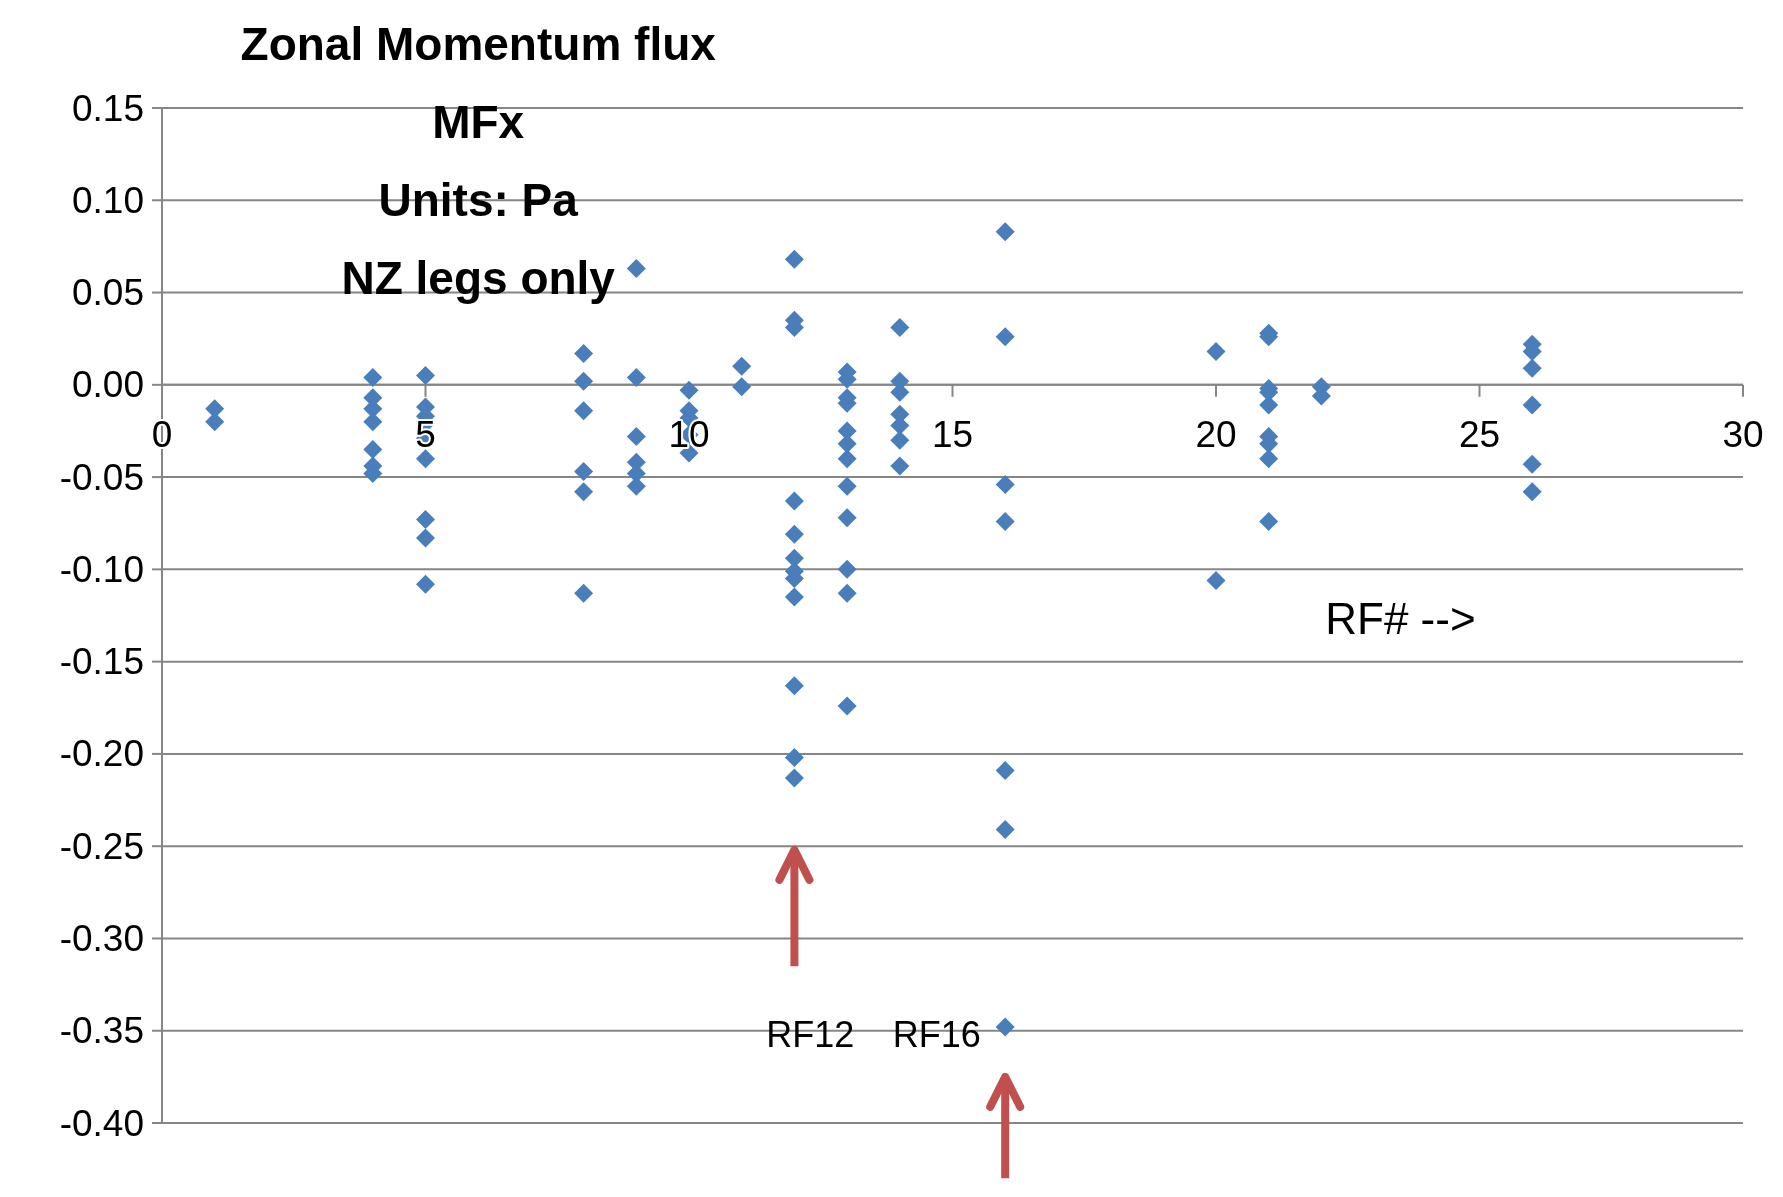  Describe the element at coordinates (810, 1034) in the screenshot. I see `annotation: RF12` at that location.